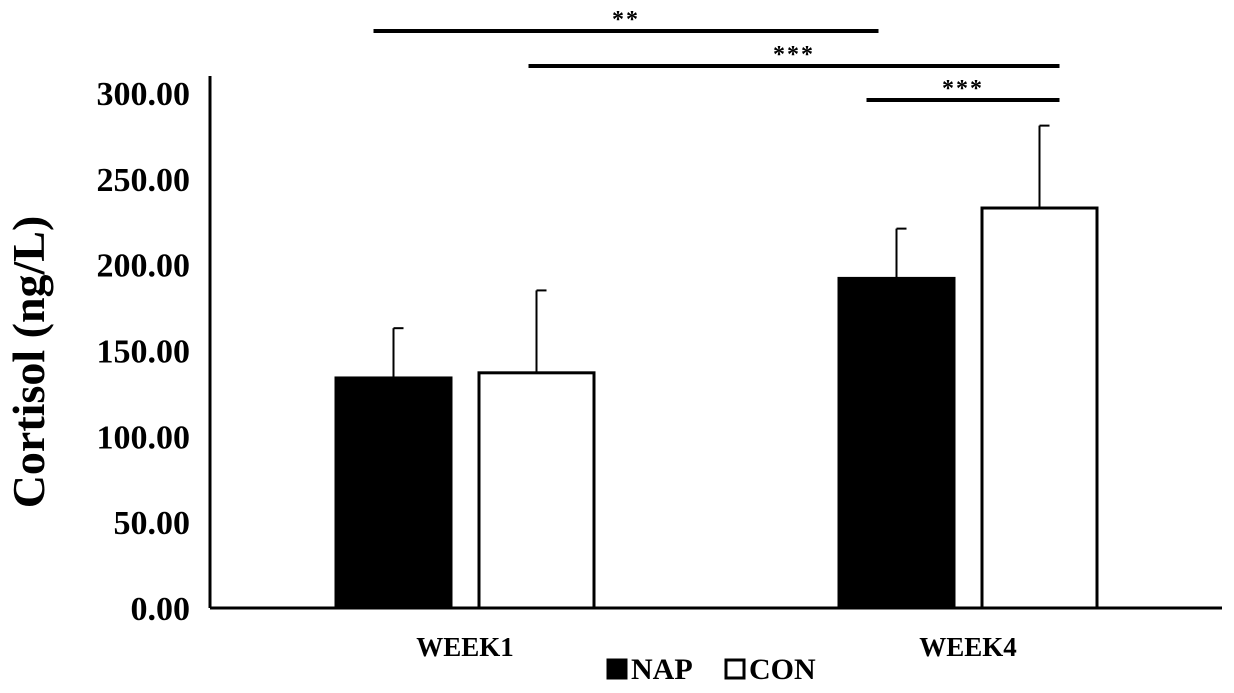 This screenshot has height=693, width=1234. I want to click on legend-swatch-nap, so click(617, 669).